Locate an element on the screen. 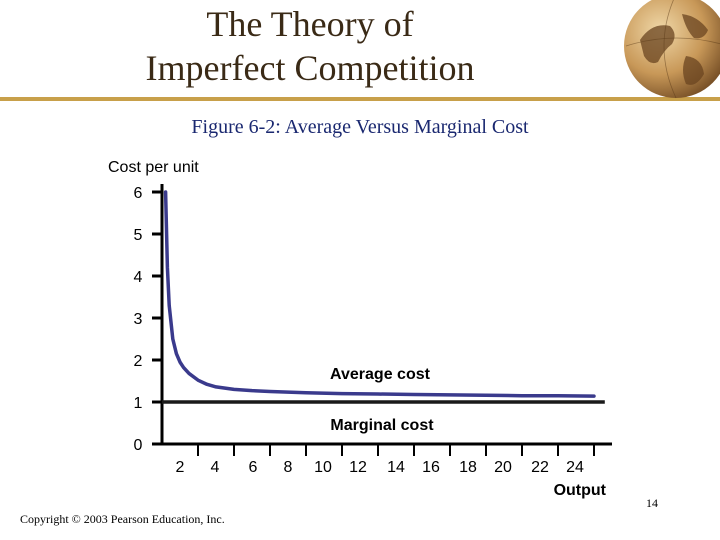 This screenshot has width=720, height=540. y-tick-label: 3 is located at coordinates (138, 319).